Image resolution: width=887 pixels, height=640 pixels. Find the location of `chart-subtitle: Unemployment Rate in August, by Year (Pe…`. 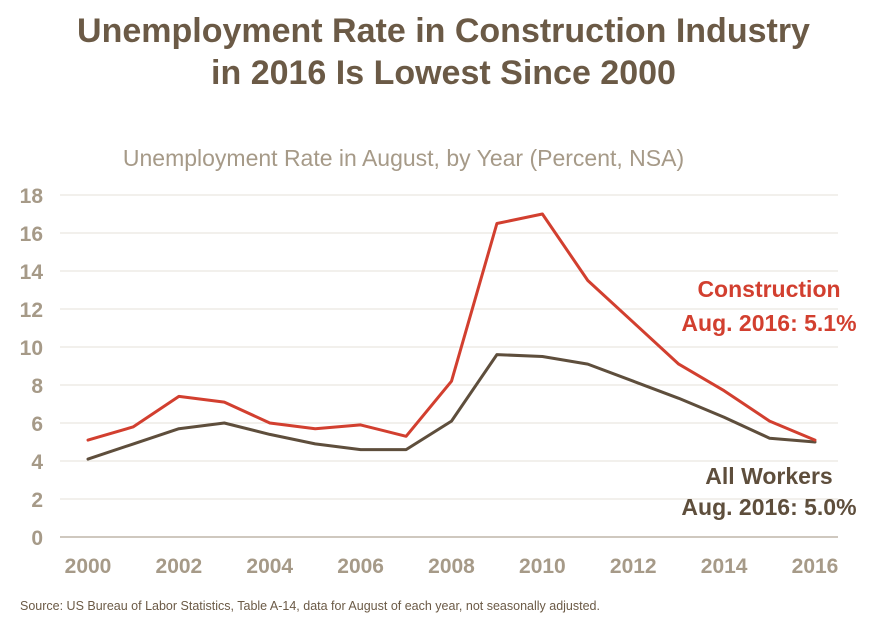

chart-subtitle: Unemployment Rate in August, by Year (Pe… is located at coordinates (403, 158).